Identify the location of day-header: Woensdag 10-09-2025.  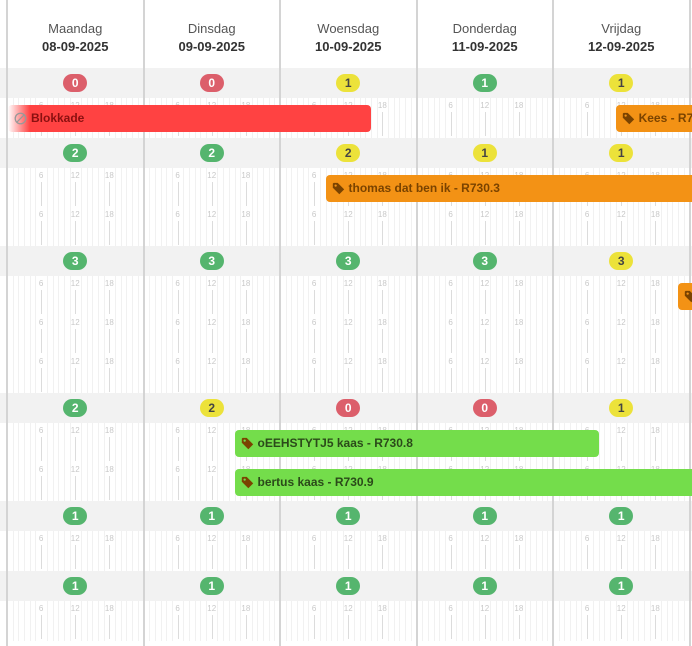
(348, 34).